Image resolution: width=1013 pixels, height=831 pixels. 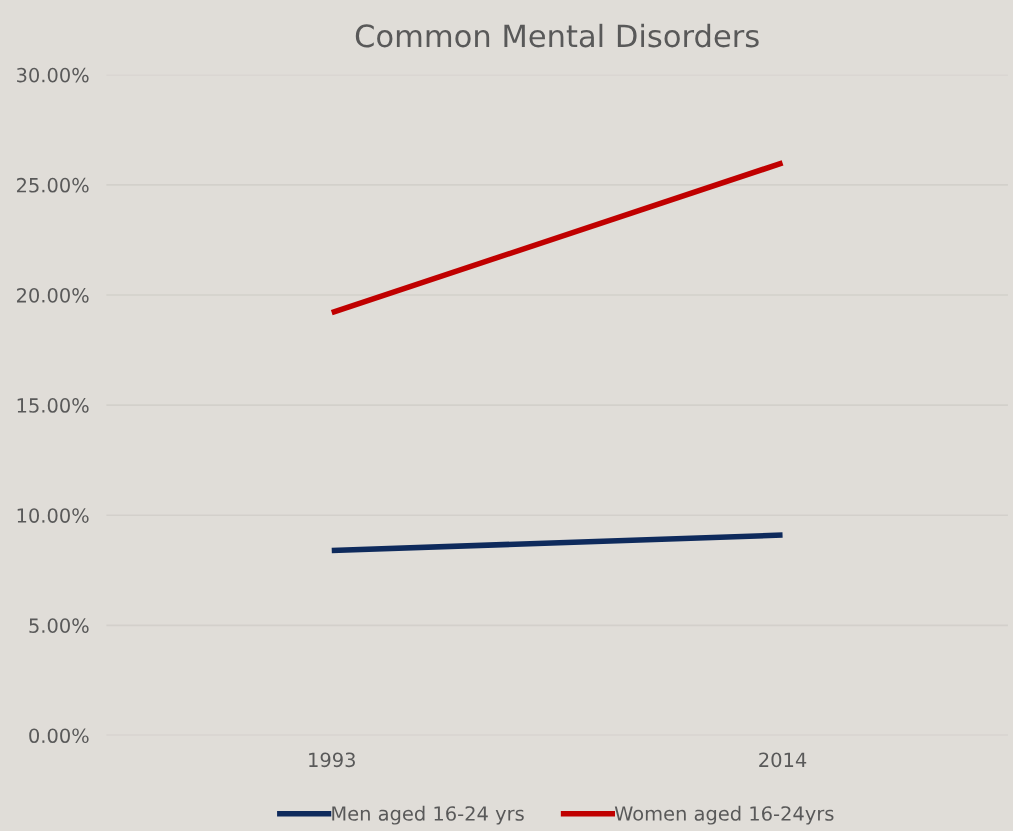 I want to click on y-tick-label: 0.00%, so click(x=59, y=736).